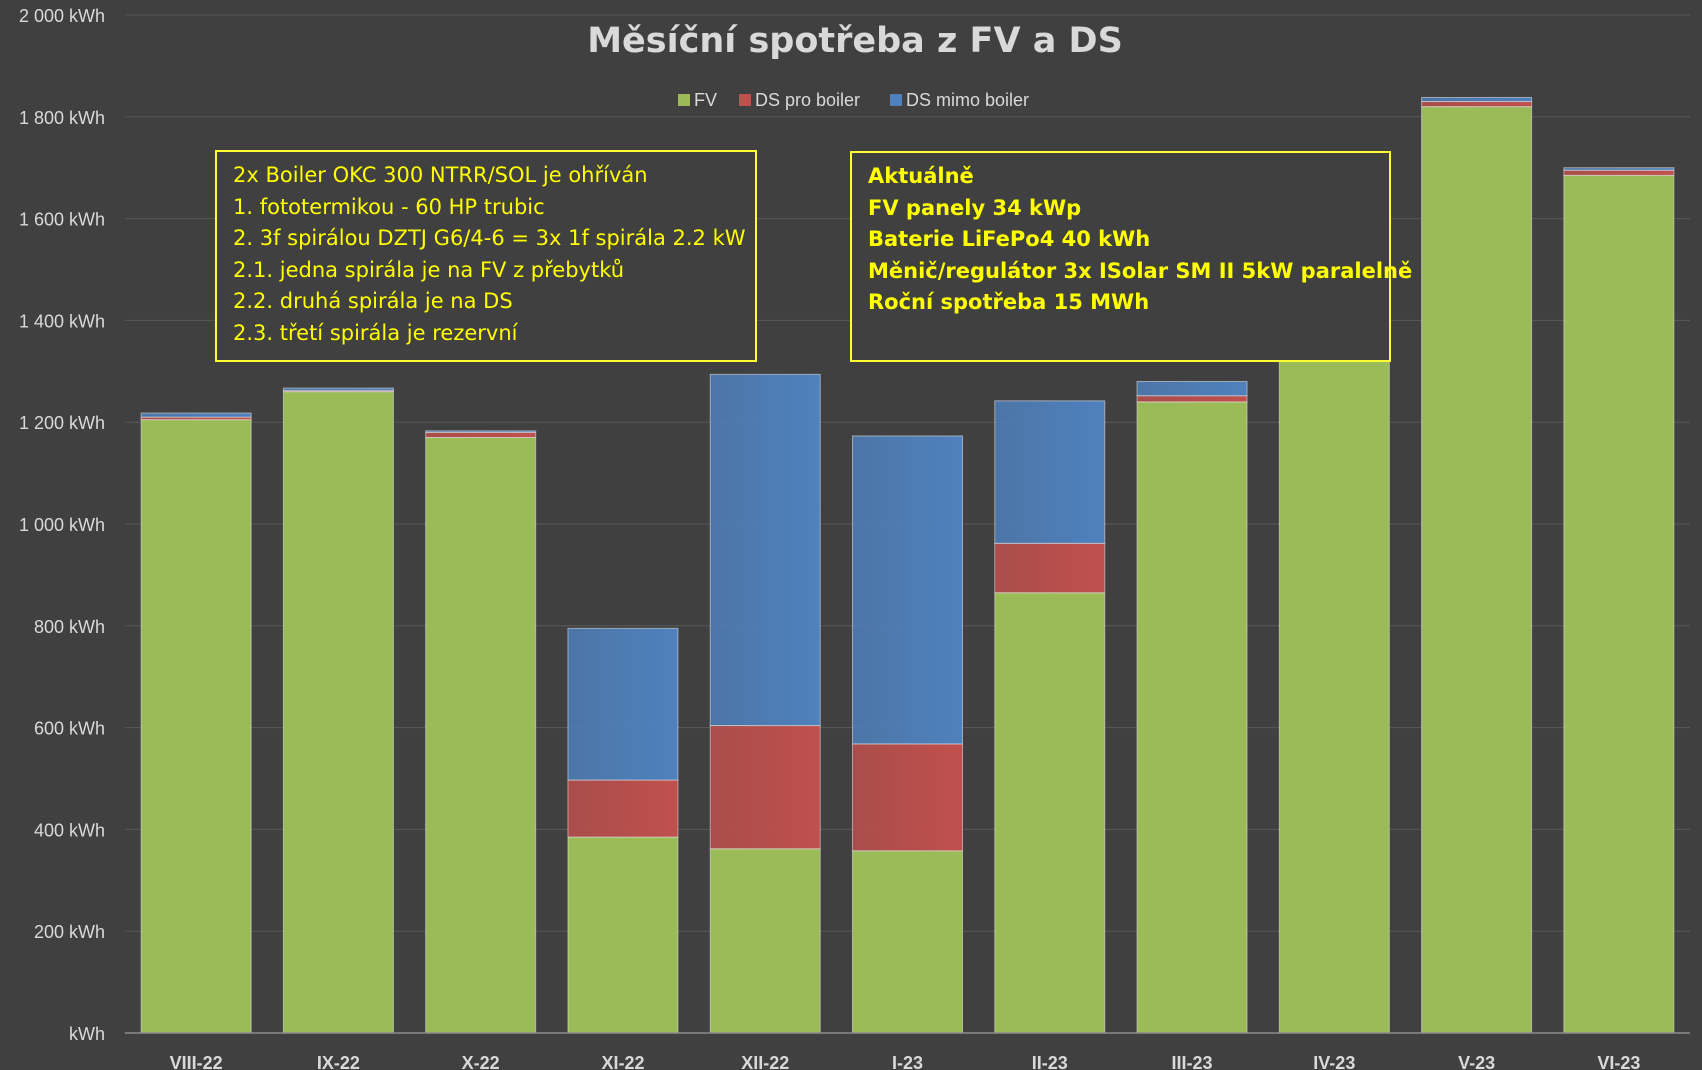 This screenshot has height=1070, width=1702. Describe the element at coordinates (440, 175) in the screenshot. I see `boiler-note-line: 2x Boiler OKC 300 NTRR/SOL je ohříván` at that location.